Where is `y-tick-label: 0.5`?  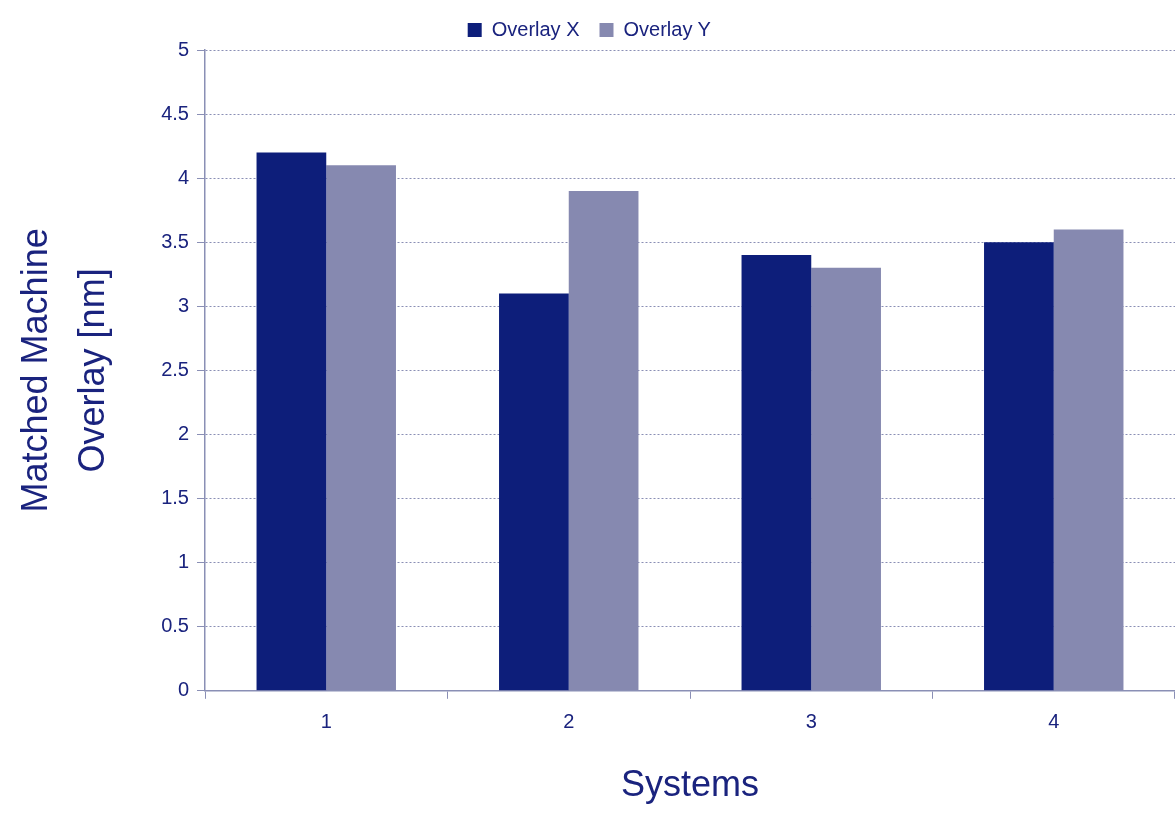
y-tick-label: 0.5 is located at coordinates (175, 625).